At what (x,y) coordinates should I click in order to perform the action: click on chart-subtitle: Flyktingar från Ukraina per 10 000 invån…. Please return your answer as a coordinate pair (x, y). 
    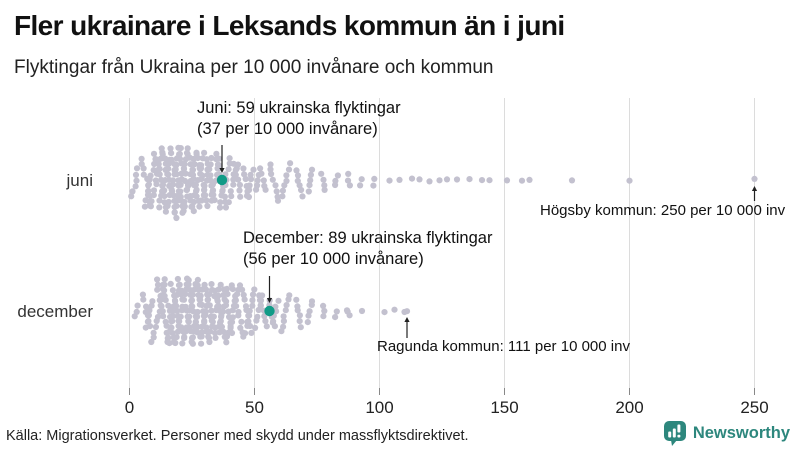
    Looking at the image, I should click on (254, 67).